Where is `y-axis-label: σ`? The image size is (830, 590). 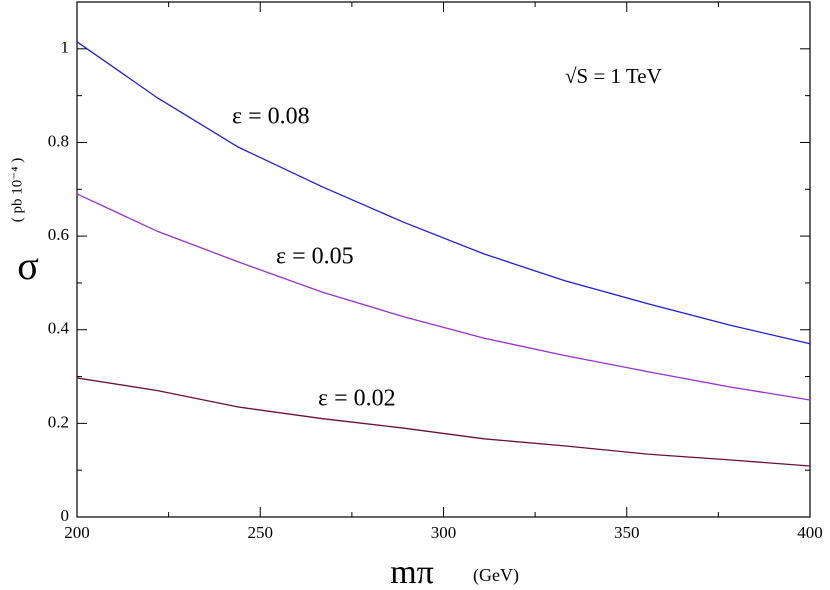 y-axis-label: σ is located at coordinates (28, 265).